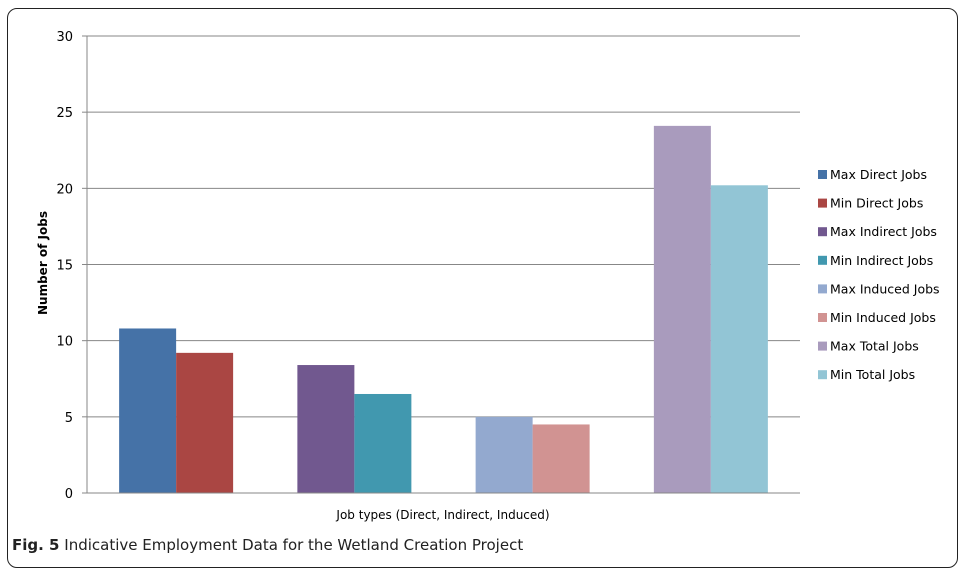 The height and width of the screenshot is (568, 958). Describe the element at coordinates (872, 374) in the screenshot. I see `legend-label: Min Total Jobs` at that location.